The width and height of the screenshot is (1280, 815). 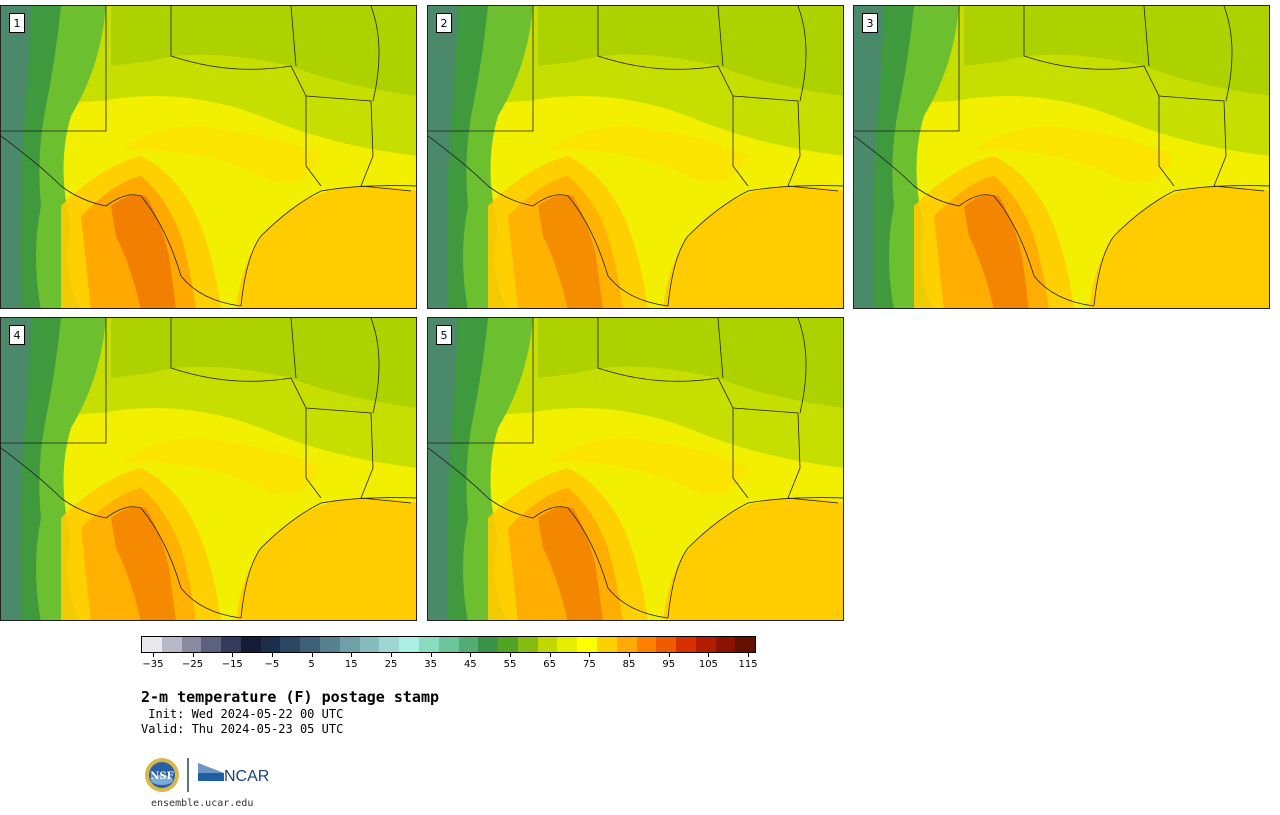 What do you see at coordinates (870, 23) in the screenshot?
I see `member-label-3: 3` at bounding box center [870, 23].